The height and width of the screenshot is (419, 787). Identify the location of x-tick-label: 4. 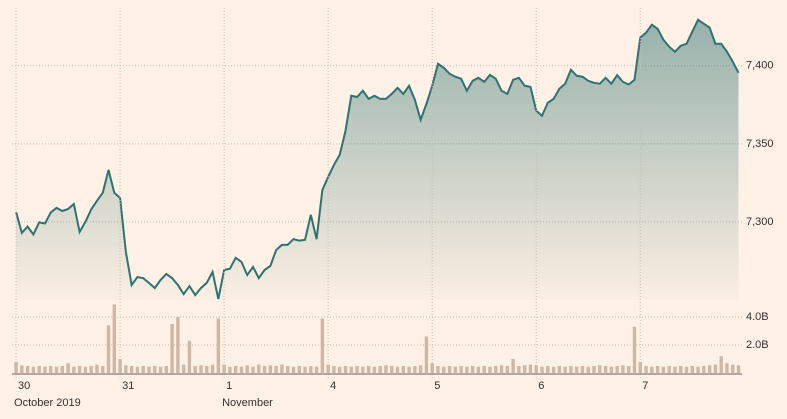
(333, 386).